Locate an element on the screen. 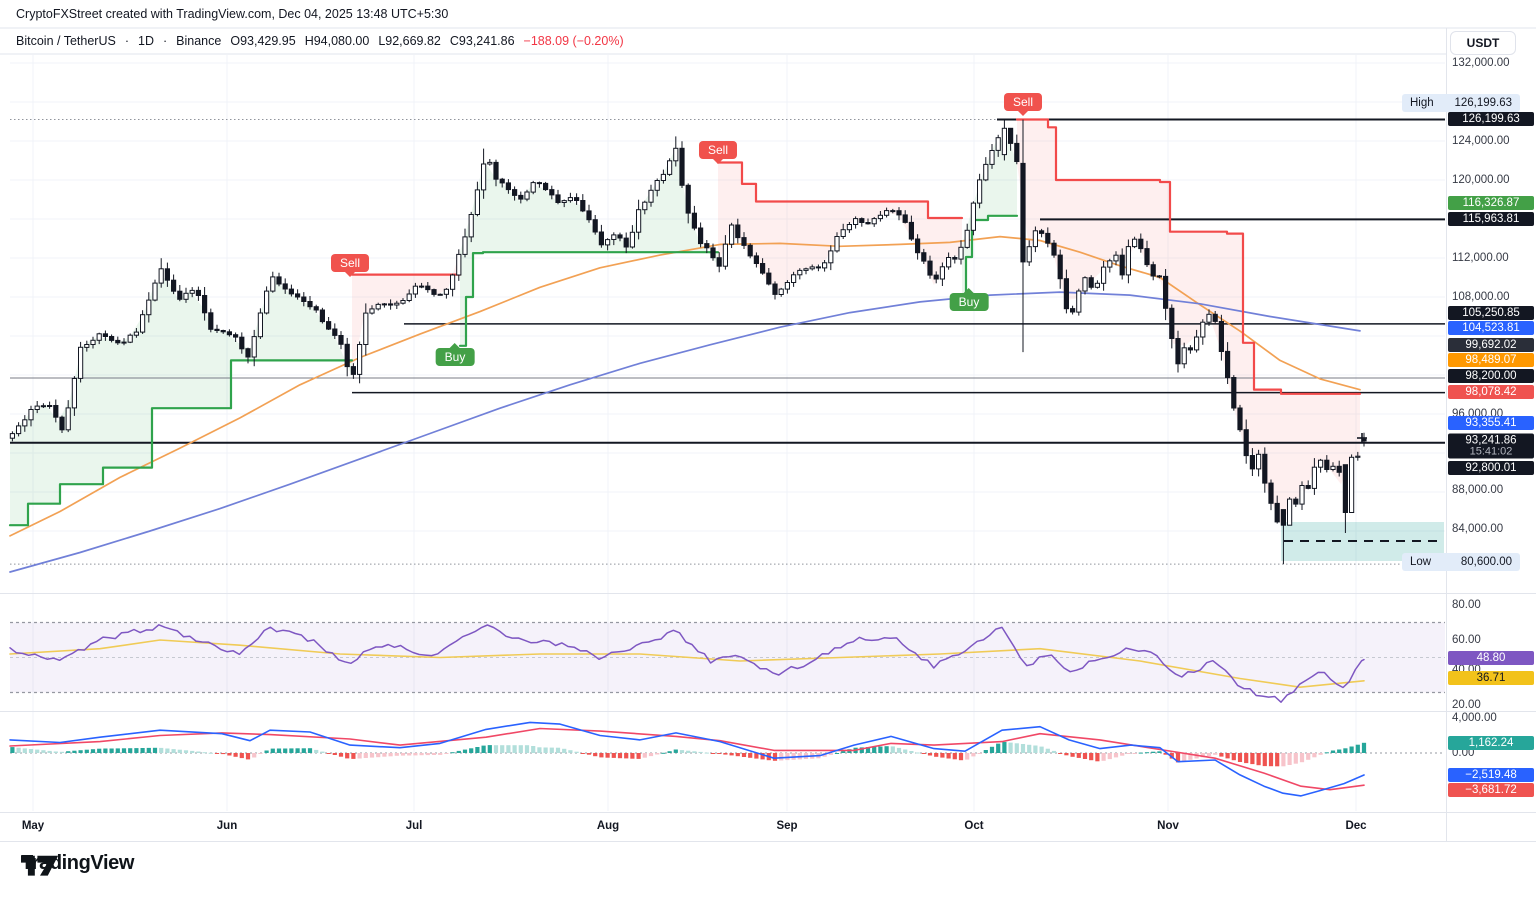  price-axis-value-label: 92,800.01 is located at coordinates (1491, 468).